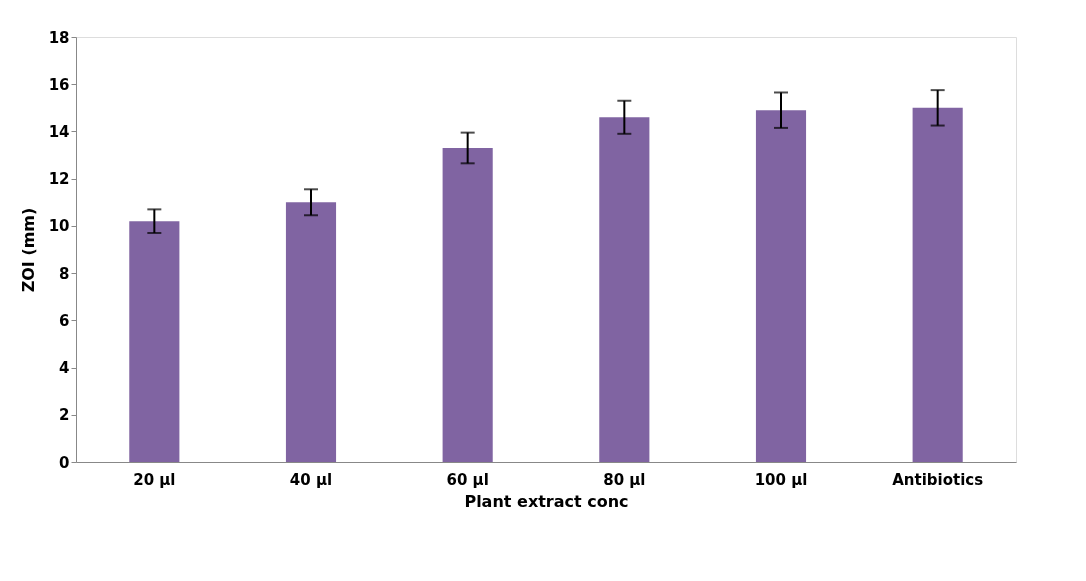  I want to click on x-tick-label: 80 µl, so click(624, 479).